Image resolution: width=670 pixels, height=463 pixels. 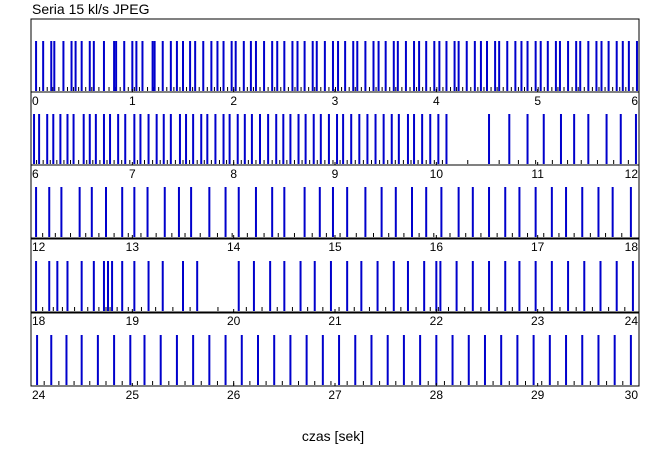 I want to click on x-tick-label: 22, so click(x=437, y=321).